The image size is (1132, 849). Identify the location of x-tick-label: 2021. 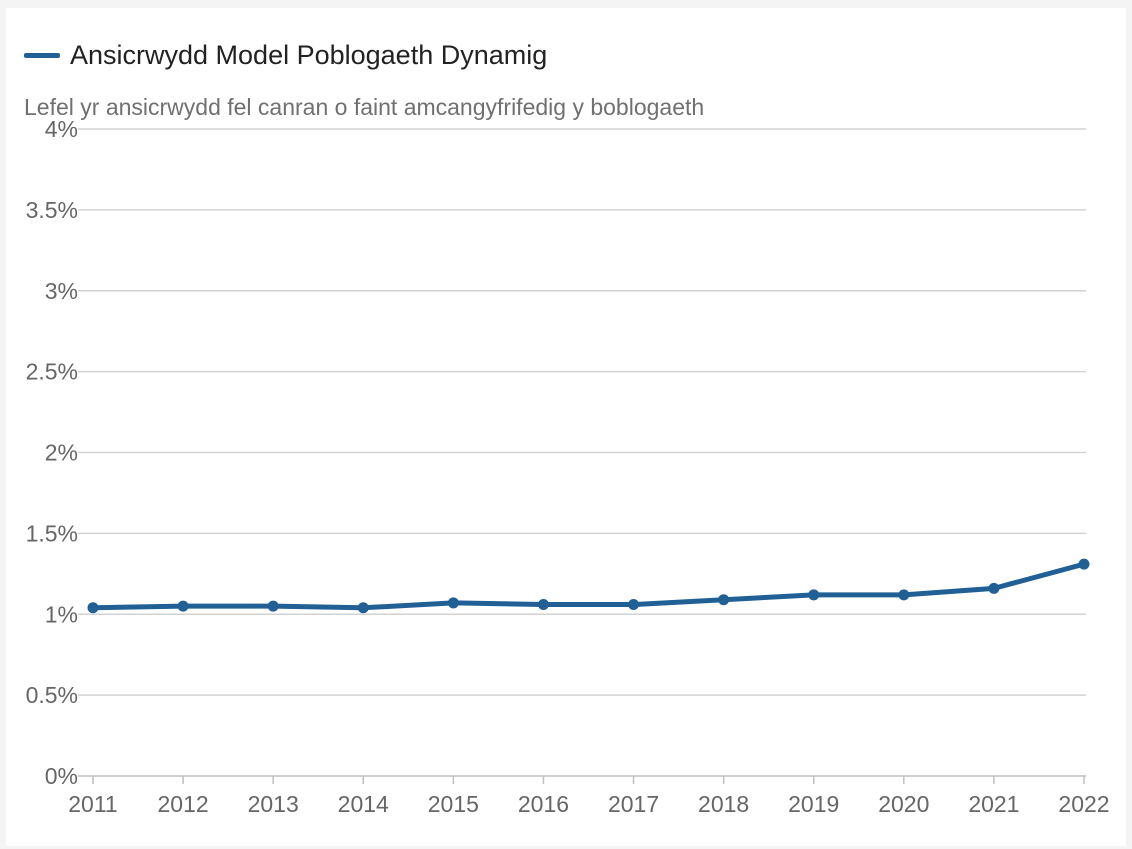
(993, 804).